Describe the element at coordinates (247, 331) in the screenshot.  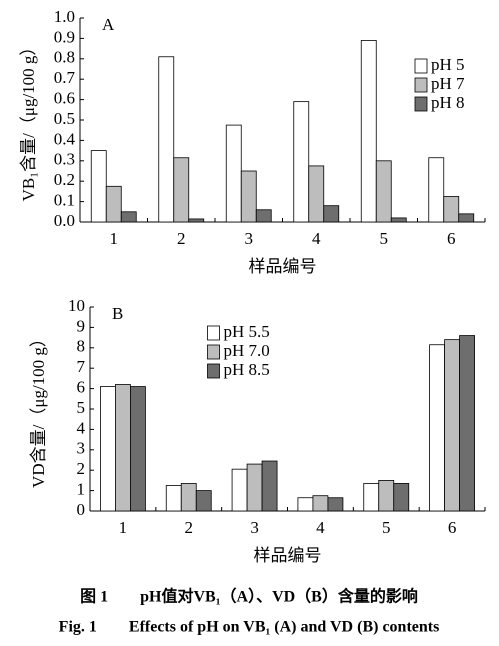
I see `legend-label: pH 5.5` at that location.